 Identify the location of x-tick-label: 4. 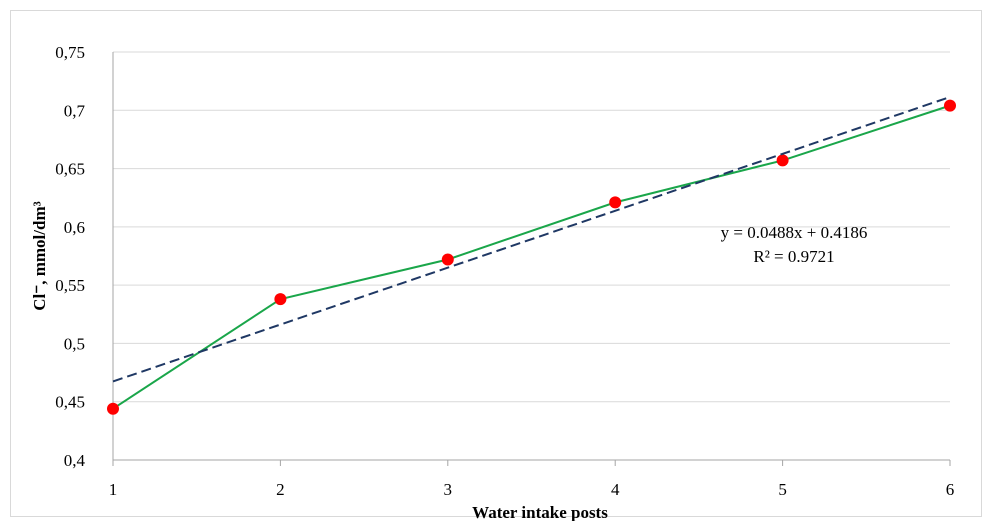
(615, 489).